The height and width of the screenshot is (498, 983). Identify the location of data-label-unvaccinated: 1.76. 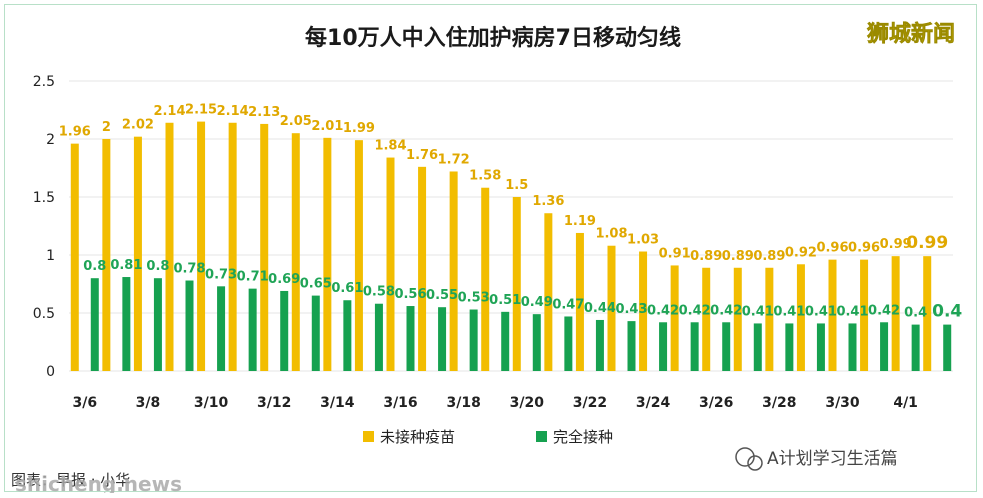
(422, 155).